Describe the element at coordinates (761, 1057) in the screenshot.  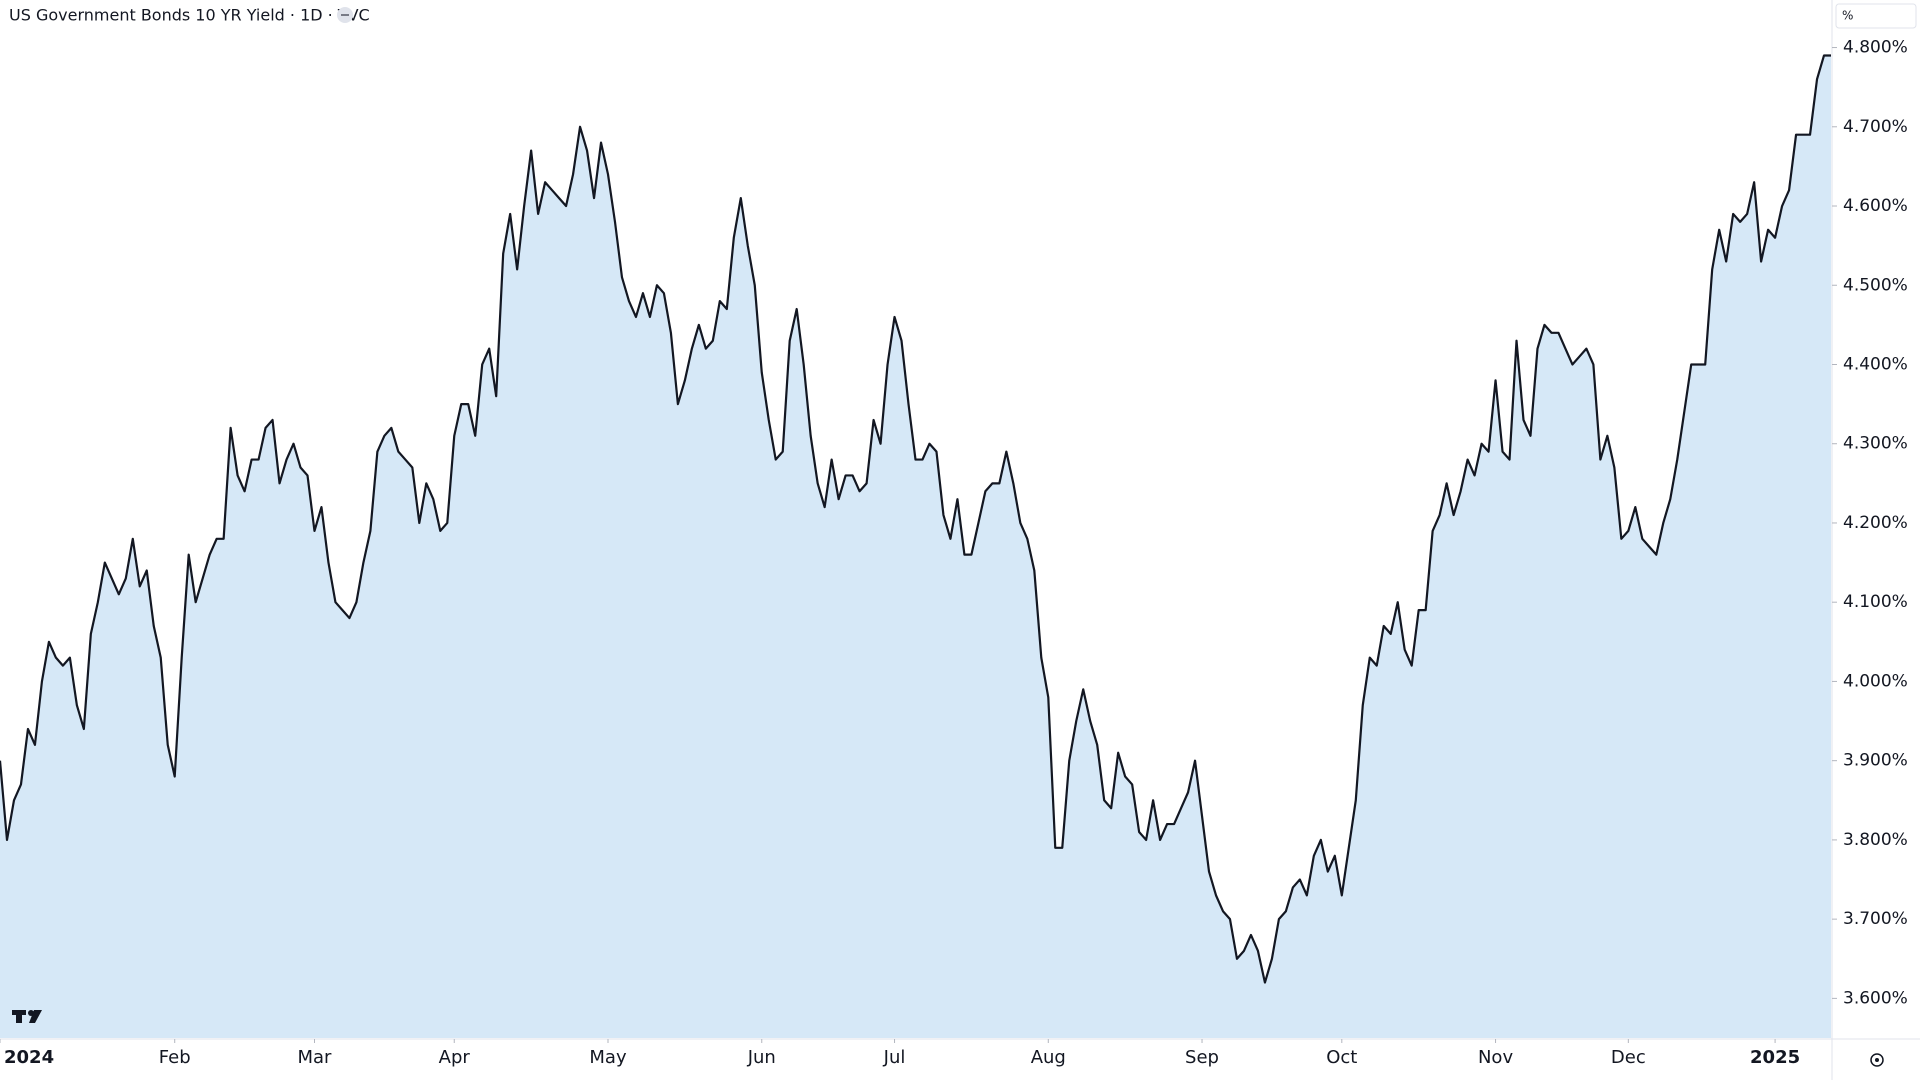
I see `x-tick-label: Jun` at that location.